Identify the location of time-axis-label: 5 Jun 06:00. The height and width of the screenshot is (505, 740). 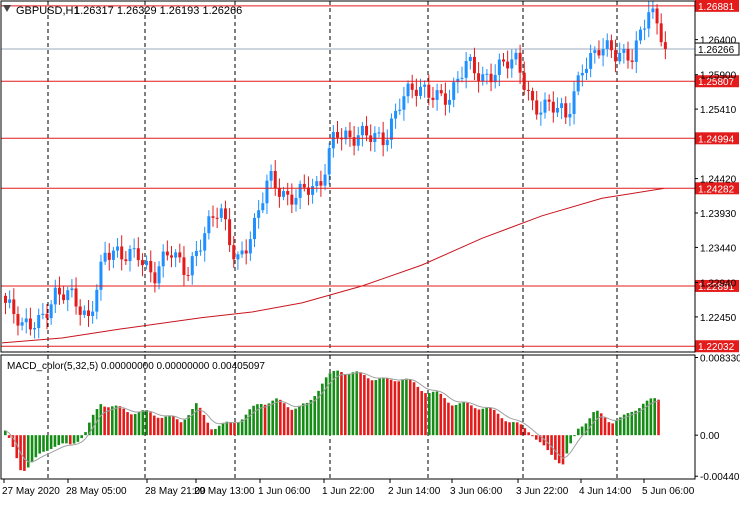
(668, 491).